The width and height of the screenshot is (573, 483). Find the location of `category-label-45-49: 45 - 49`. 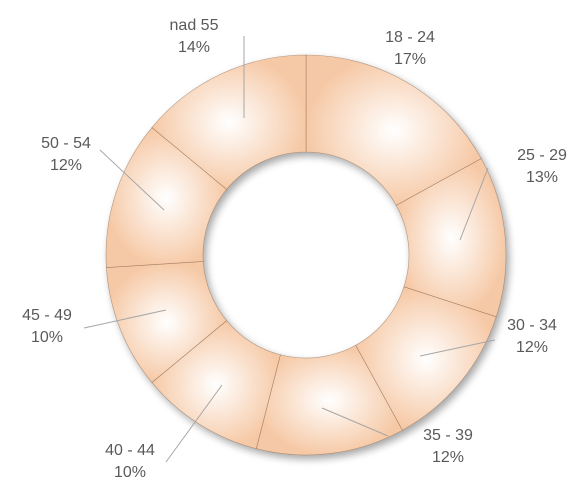

category-label-45-49: 45 - 49 is located at coordinates (47, 315).